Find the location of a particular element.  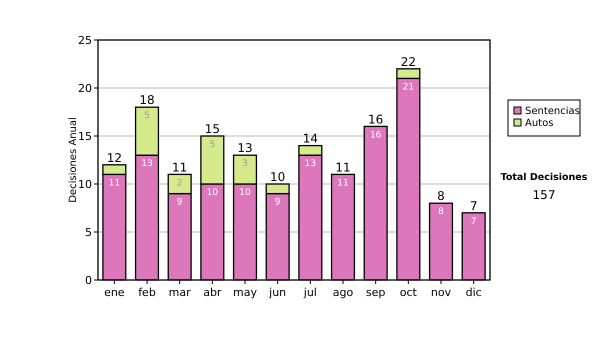

text: Total Decisiones is located at coordinates (544, 177).